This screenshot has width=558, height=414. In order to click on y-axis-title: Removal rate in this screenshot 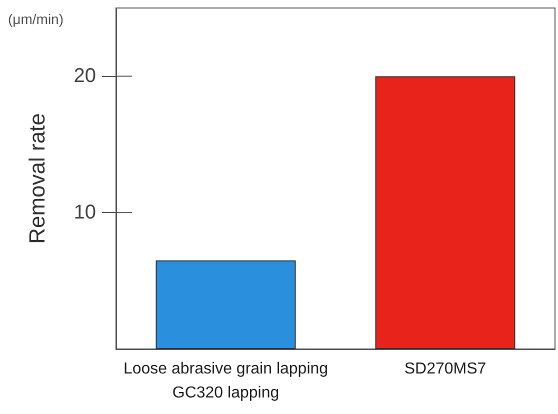, I will do `click(37, 178)`.